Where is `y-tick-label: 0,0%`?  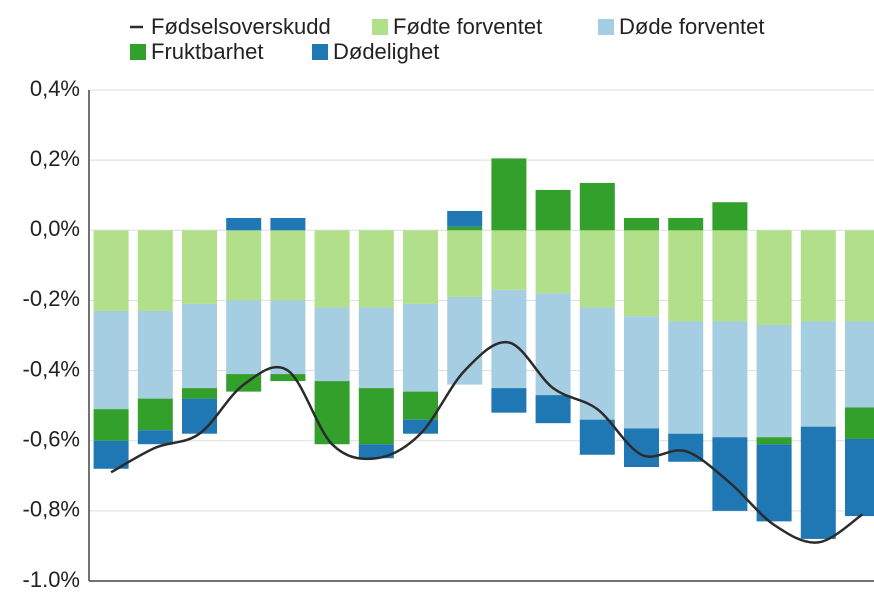 y-tick-label: 0,0% is located at coordinates (55, 228).